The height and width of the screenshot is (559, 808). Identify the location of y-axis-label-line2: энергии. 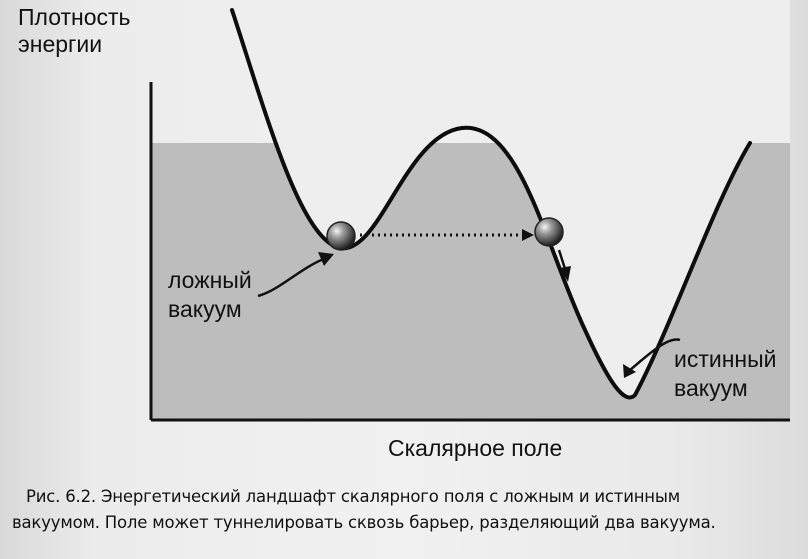
(60, 44).